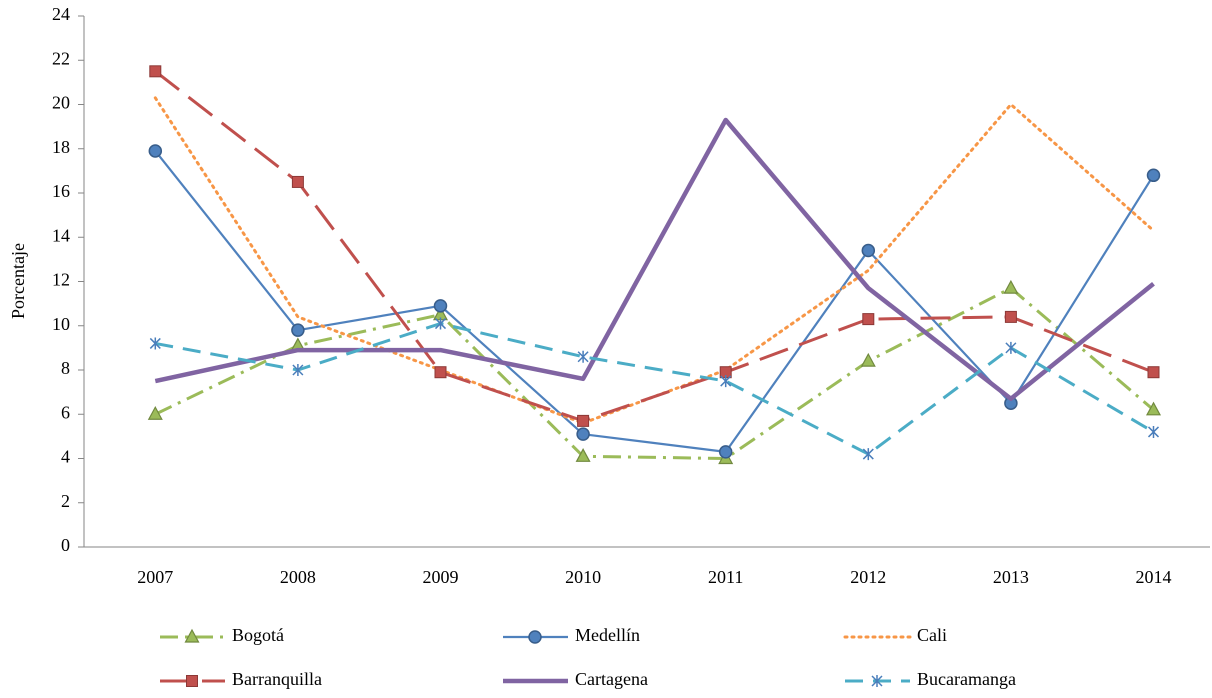 Image resolution: width=1212 pixels, height=698 pixels. I want to click on y-tick-label: 20, so click(61, 103).